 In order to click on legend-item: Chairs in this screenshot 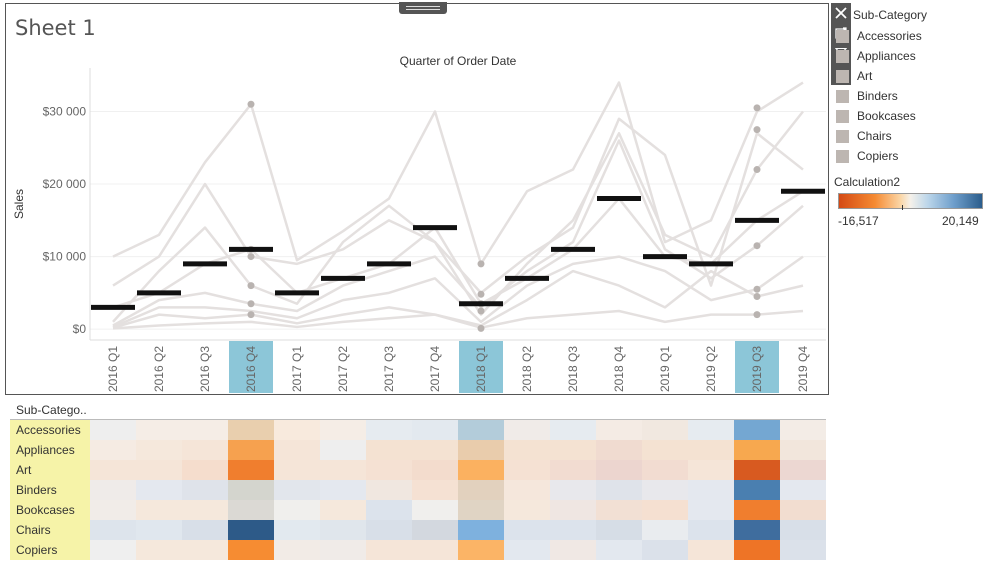, I will do `click(864, 136)`.